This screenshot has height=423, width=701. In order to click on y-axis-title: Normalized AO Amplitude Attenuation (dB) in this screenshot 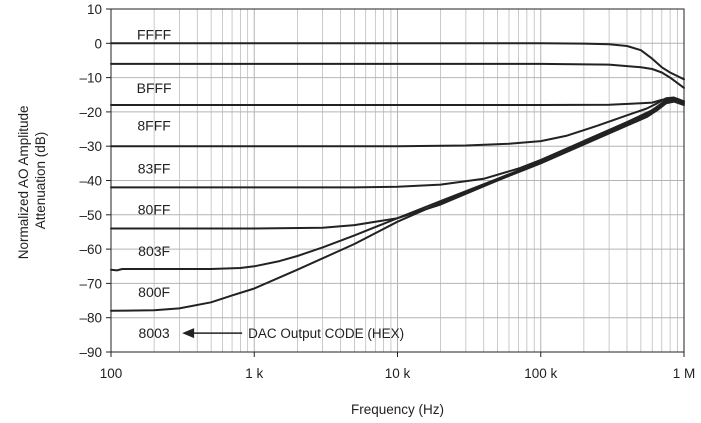, I will do `click(32, 181)`.